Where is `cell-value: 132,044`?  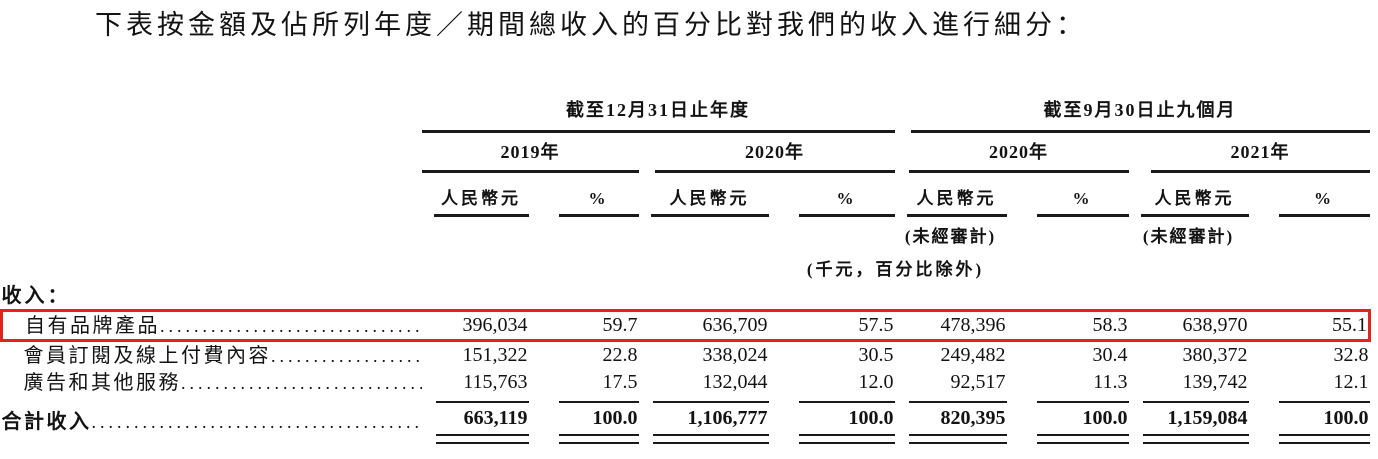 cell-value: 132,044 is located at coordinates (735, 382).